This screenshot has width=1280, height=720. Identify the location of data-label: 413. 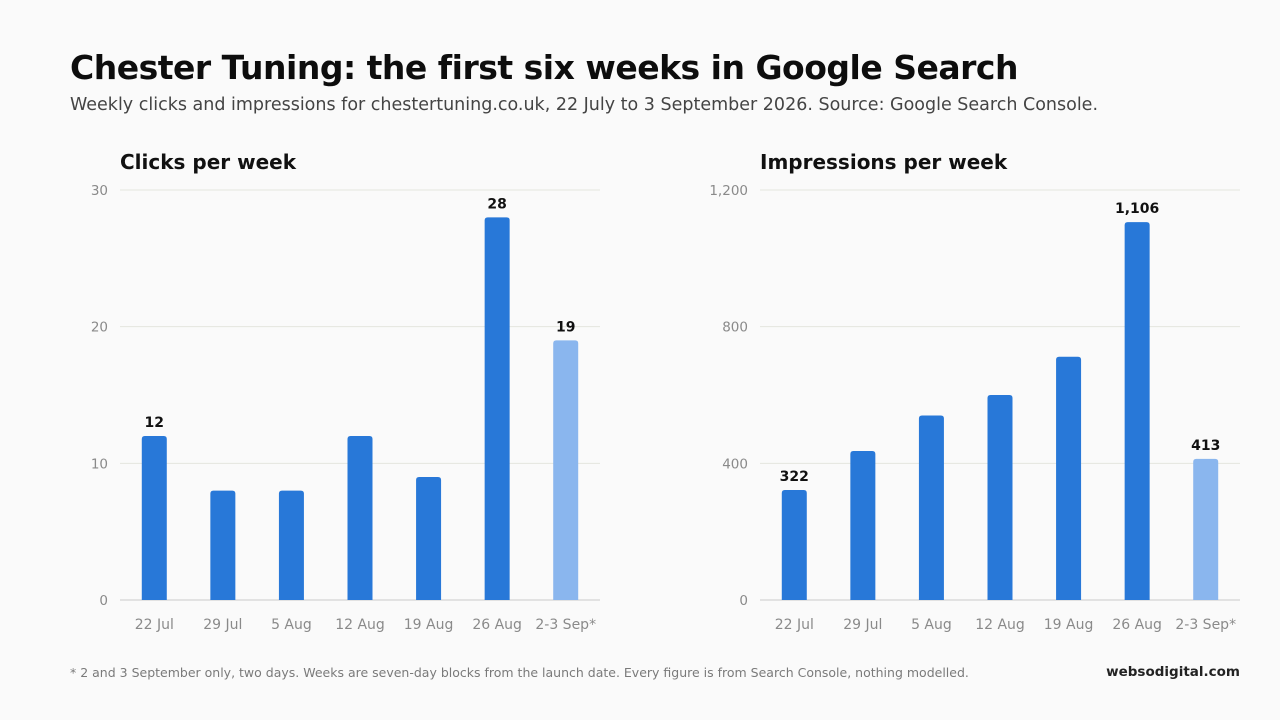
(1205, 446).